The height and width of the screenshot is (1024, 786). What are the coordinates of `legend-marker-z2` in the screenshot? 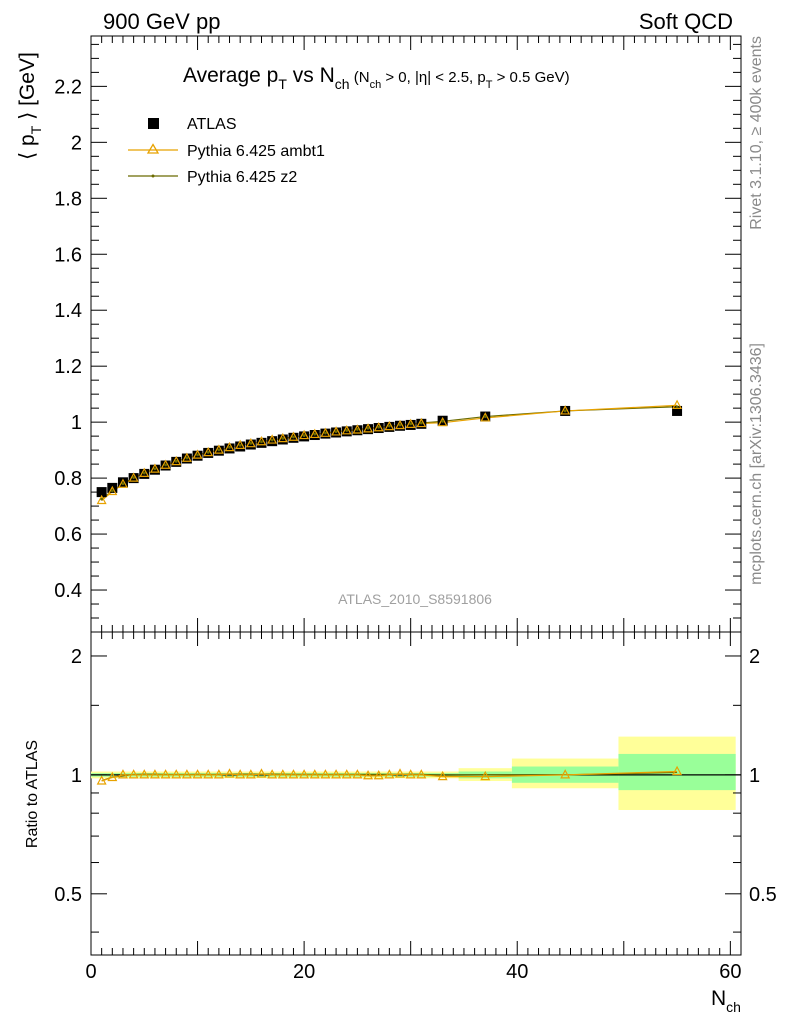 It's located at (153, 176).